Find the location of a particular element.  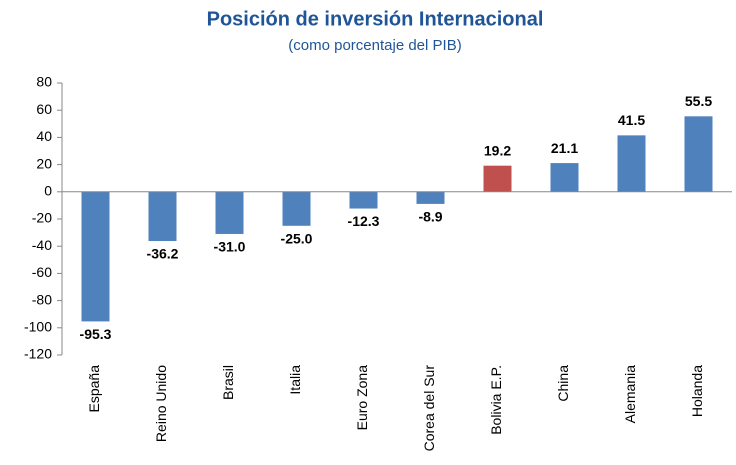

value-label: -95.3 is located at coordinates (96, 334).